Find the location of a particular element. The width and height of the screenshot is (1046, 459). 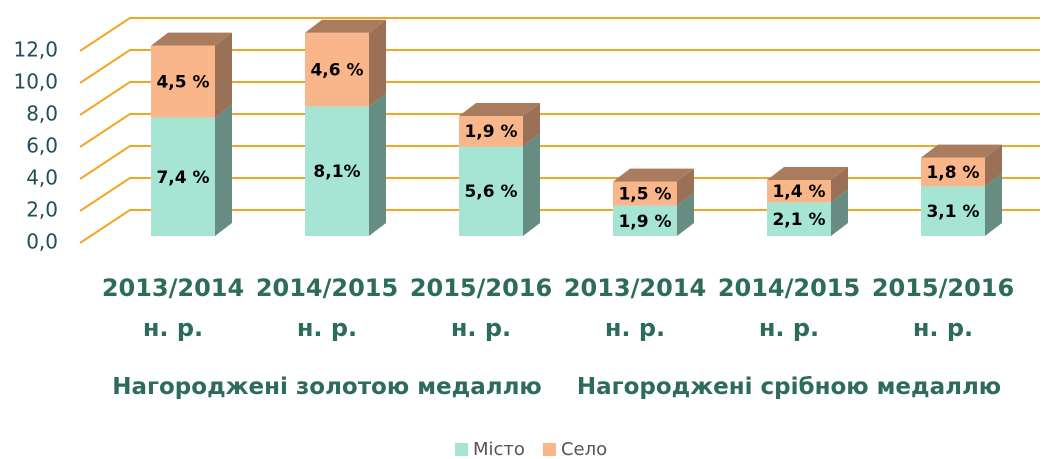

value-label: 1,8 % is located at coordinates (952, 173).